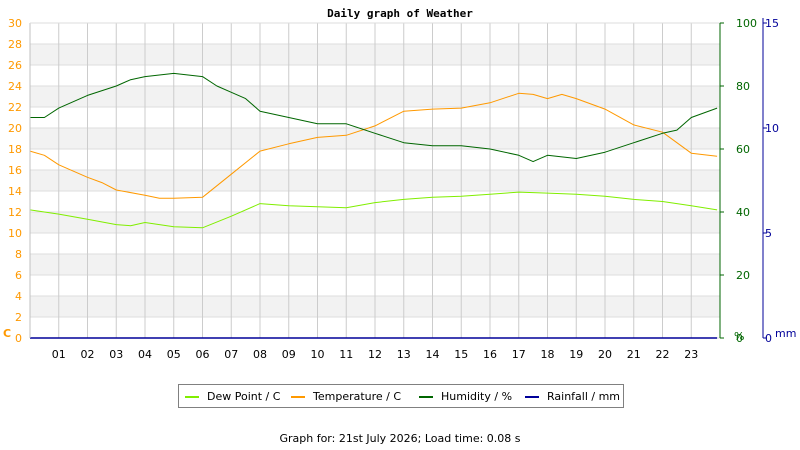 This screenshot has width=800, height=450. I want to click on x-tick-label: 08, so click(260, 354).